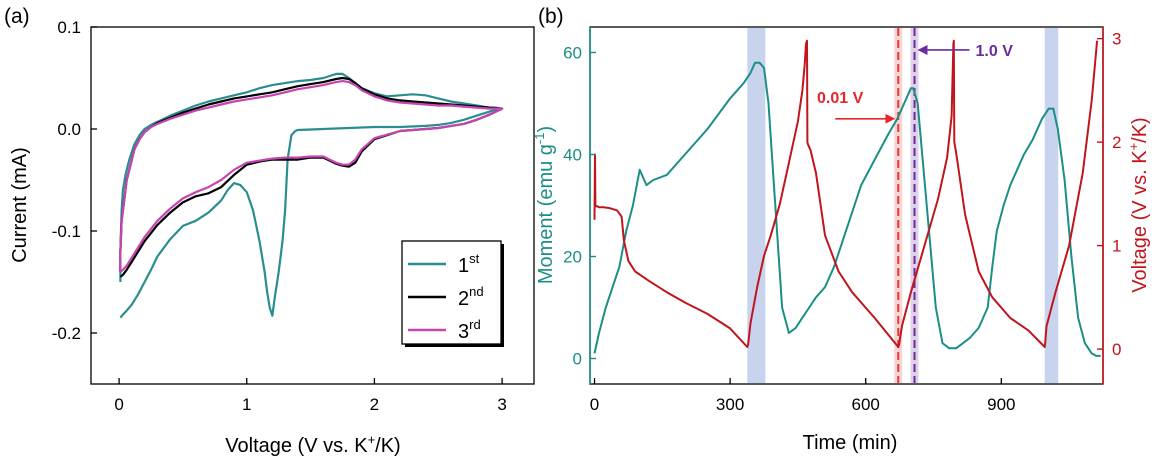  I want to click on y-tick-label: 0.1, so click(69, 27).